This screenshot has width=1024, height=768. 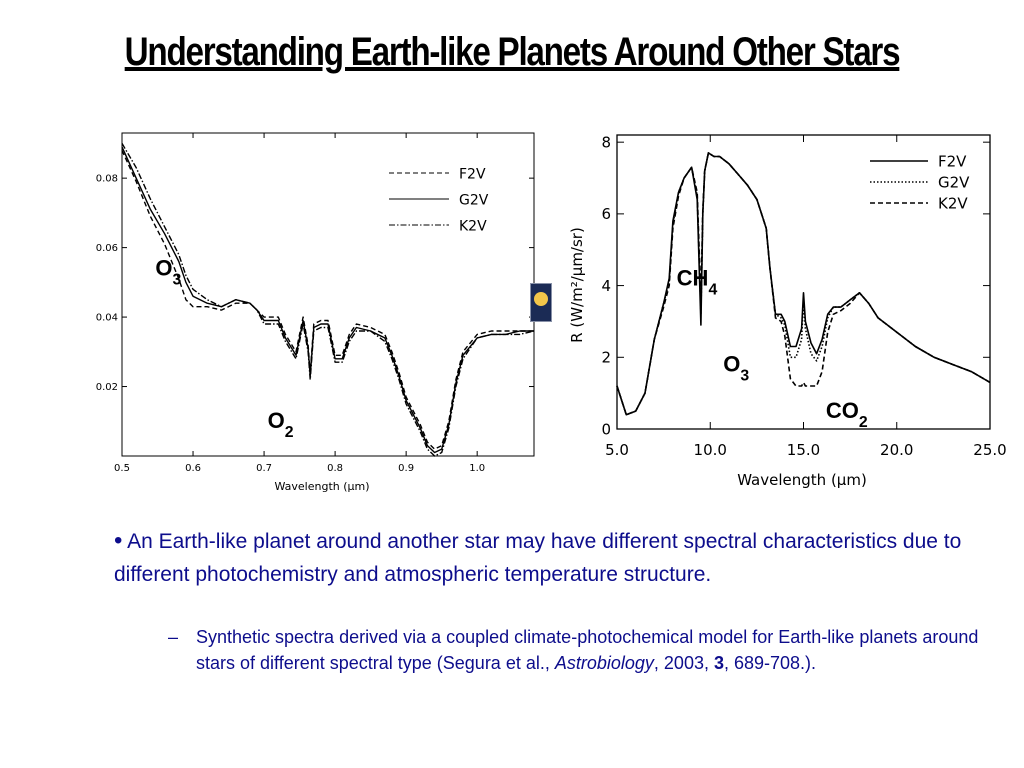 What do you see at coordinates (122, 468) in the screenshot?
I see `x-tick-label: 0.5` at bounding box center [122, 468].